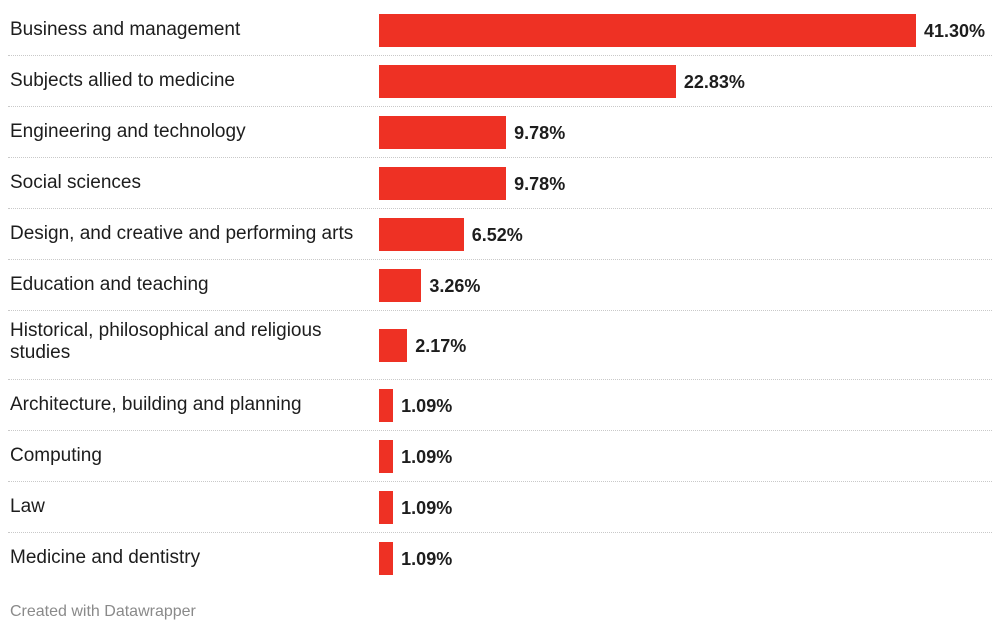  Describe the element at coordinates (500, 507) in the screenshot. I see `bar-row: Law 1.09%` at that location.